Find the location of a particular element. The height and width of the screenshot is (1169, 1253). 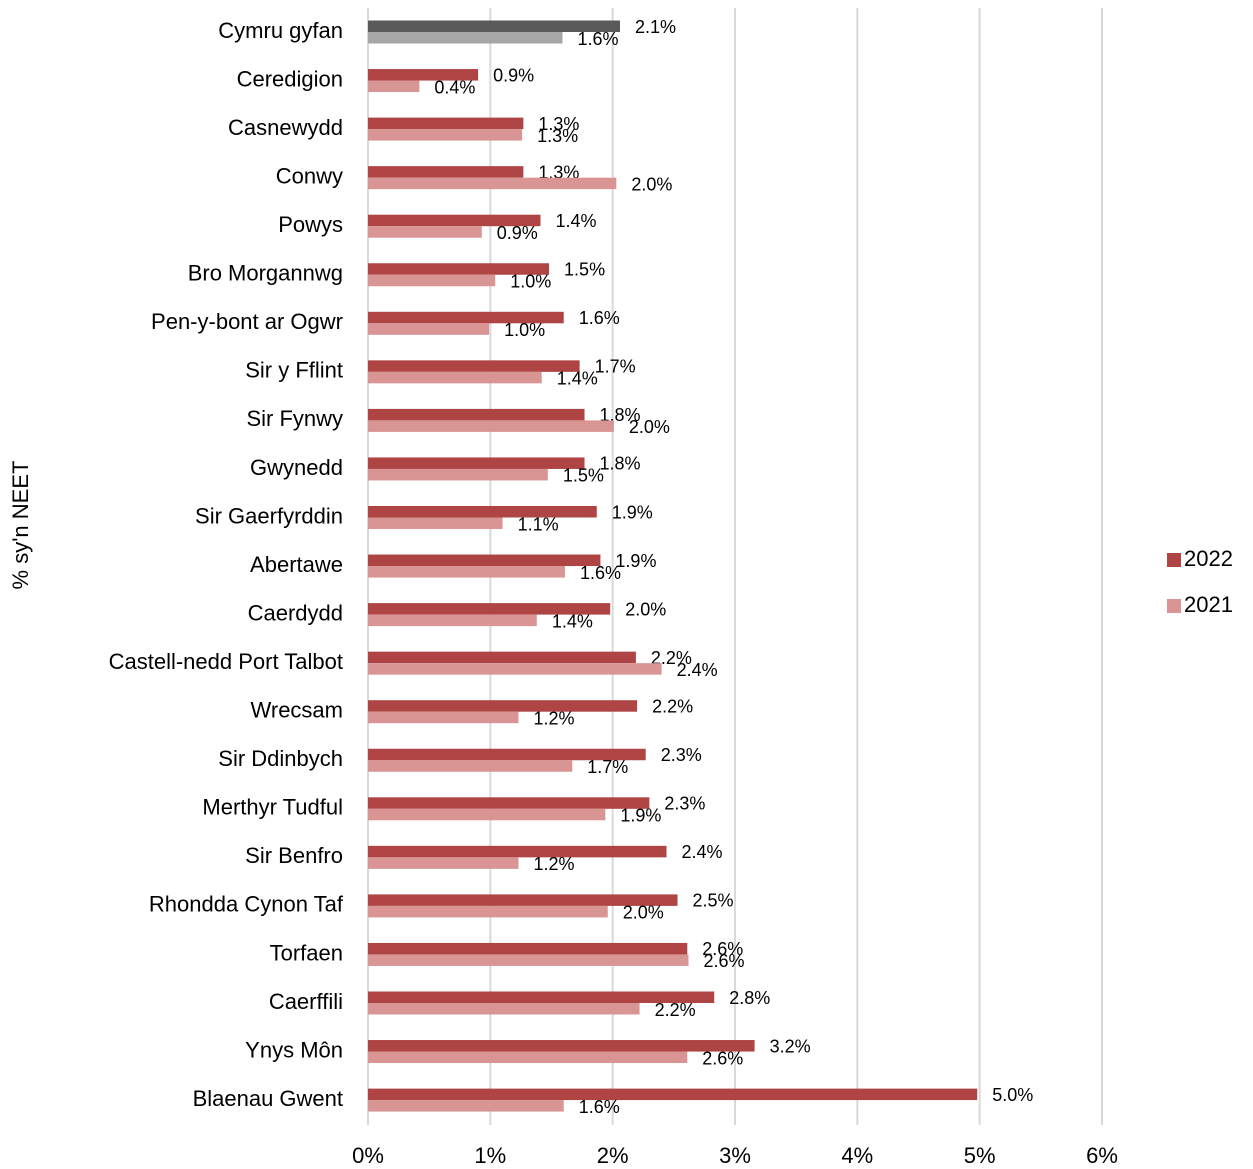

x-tick-label: 4% is located at coordinates (857, 1155).